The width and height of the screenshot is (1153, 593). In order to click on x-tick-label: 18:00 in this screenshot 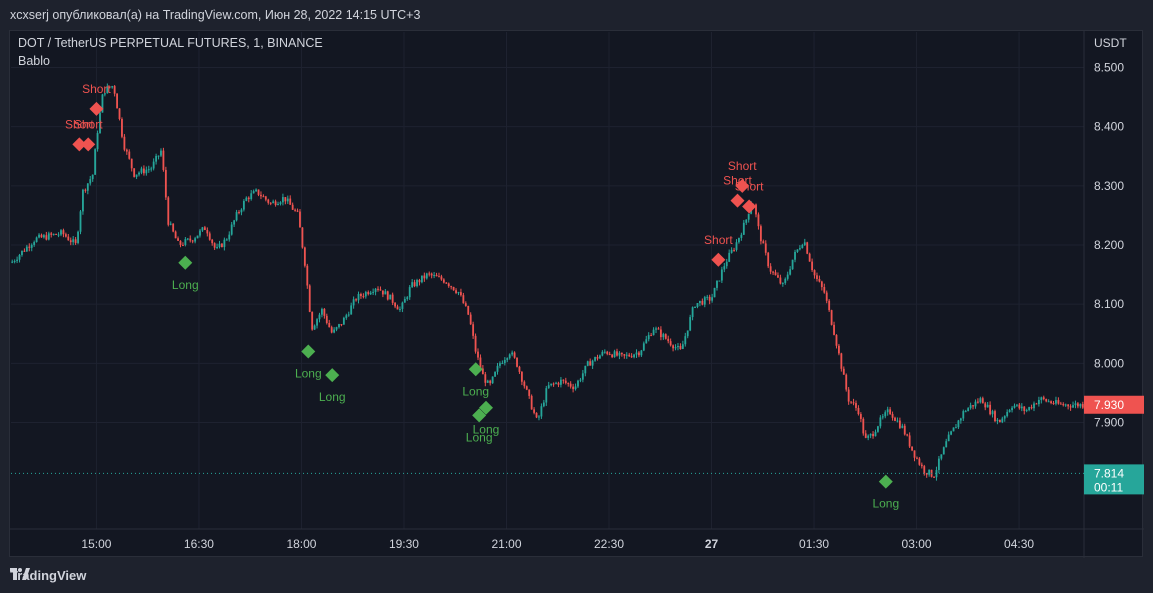, I will do `click(301, 544)`.